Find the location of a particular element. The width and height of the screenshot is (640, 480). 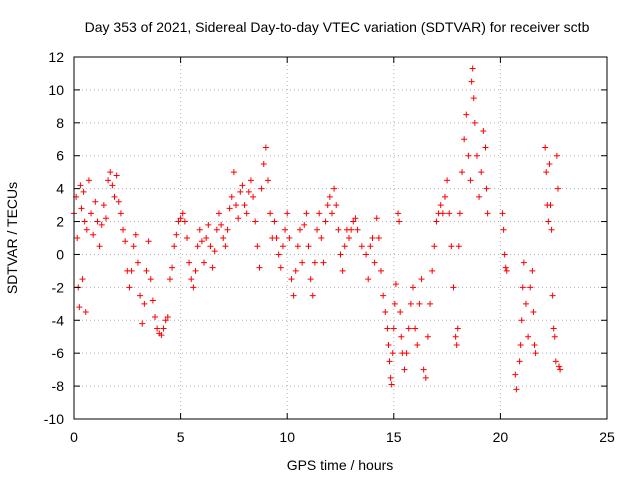

y-tick-label: -6 is located at coordinates (58, 353).